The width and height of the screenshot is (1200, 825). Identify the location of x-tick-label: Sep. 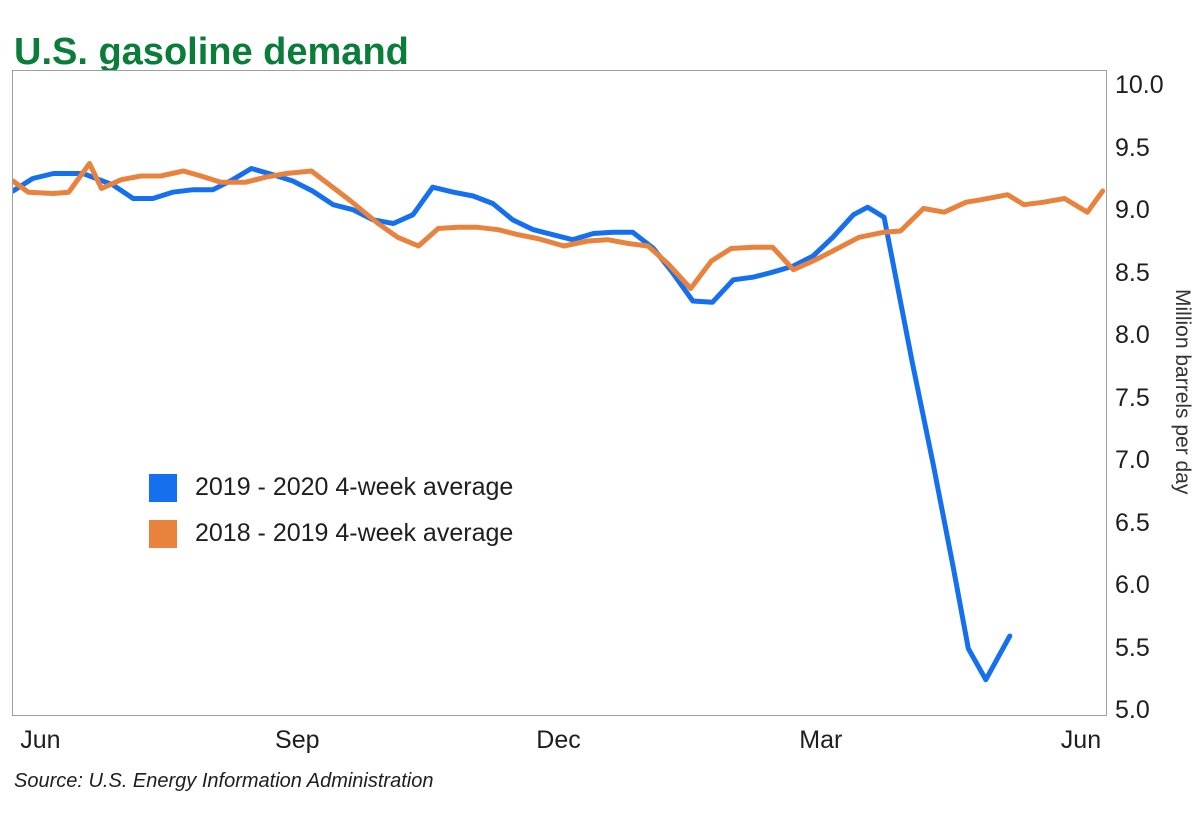
(297, 740).